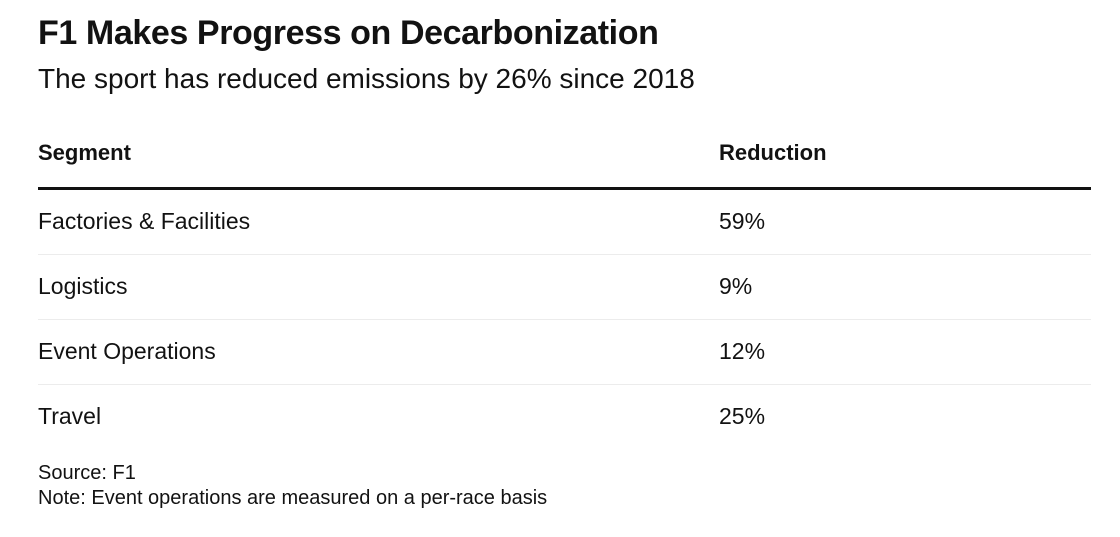 This screenshot has height=537, width=1120. Describe the element at coordinates (144, 221) in the screenshot. I see `segment-cell: Factories & Facilities` at that location.